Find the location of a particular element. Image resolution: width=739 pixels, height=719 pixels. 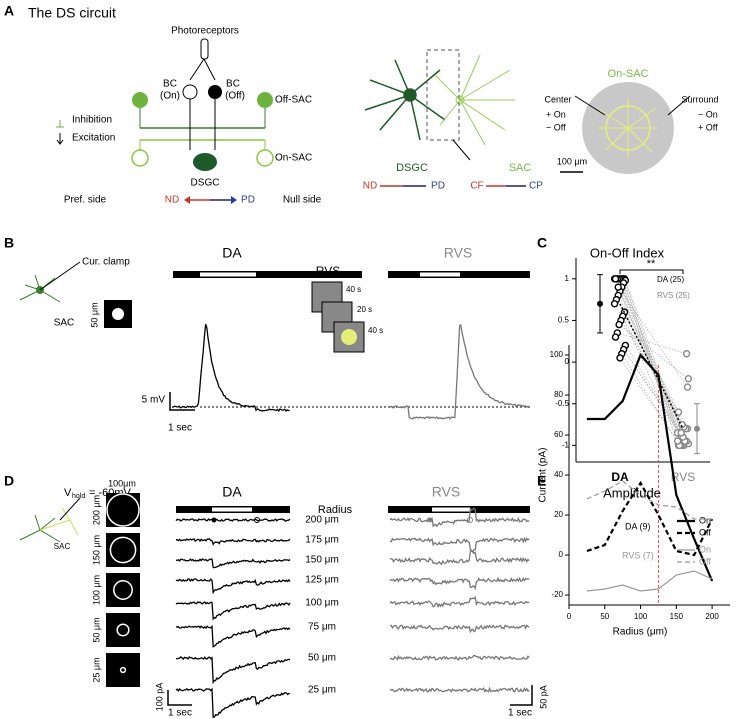

label: 100 pA is located at coordinates (159, 697).